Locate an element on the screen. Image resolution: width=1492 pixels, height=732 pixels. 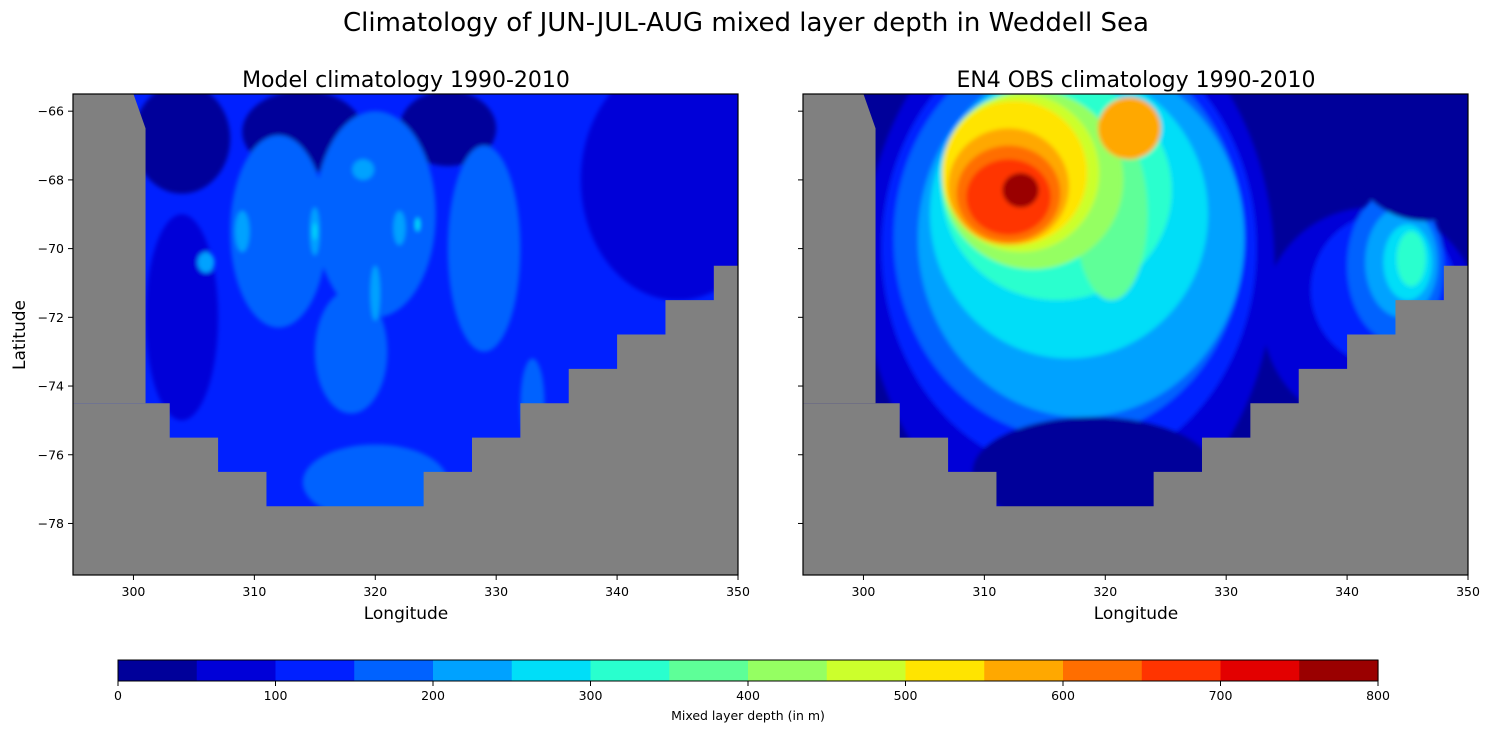
model-x-tick-label: 350 is located at coordinates (738, 591).